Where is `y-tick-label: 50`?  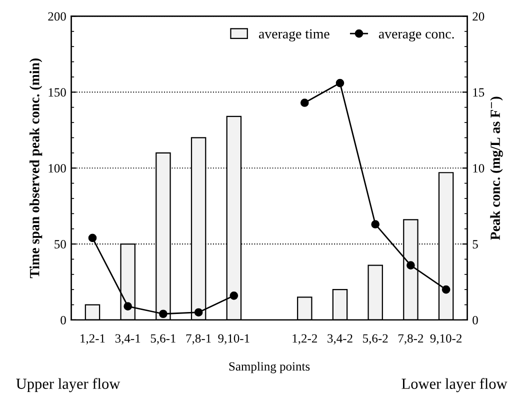
y-tick-label: 50 is located at coordinates (60, 244).